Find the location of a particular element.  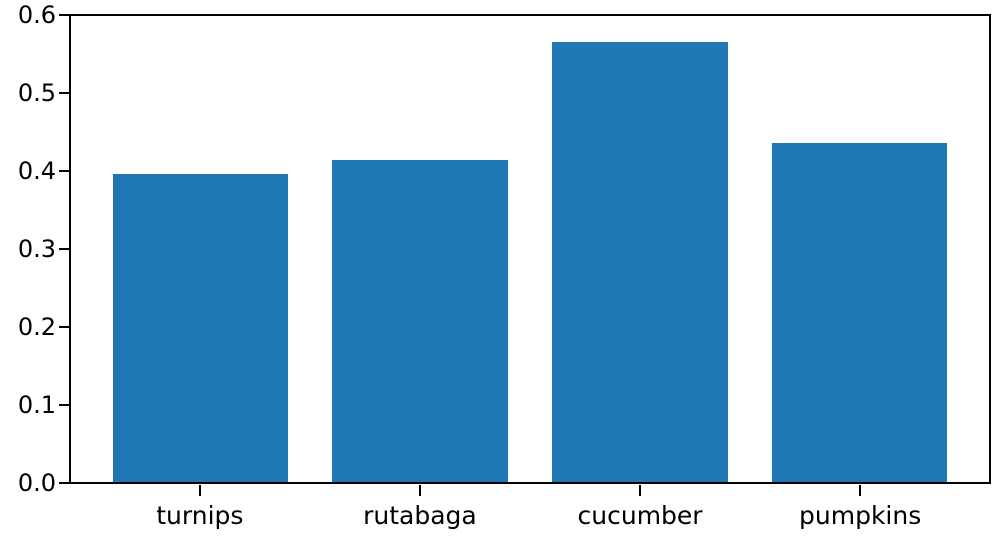

y-axis-tick-label: 0.1 is located at coordinates (36, 405).